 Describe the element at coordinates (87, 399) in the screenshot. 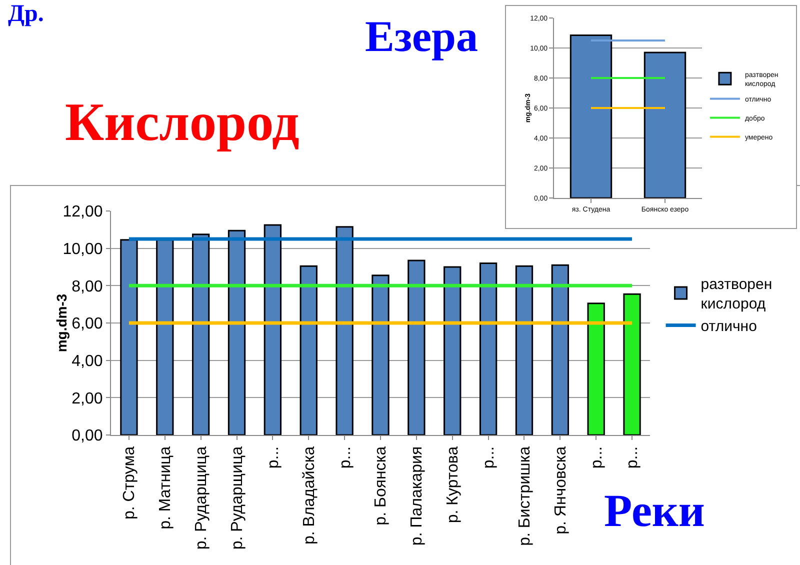

I see `y-tick-label: 2,00` at that location.